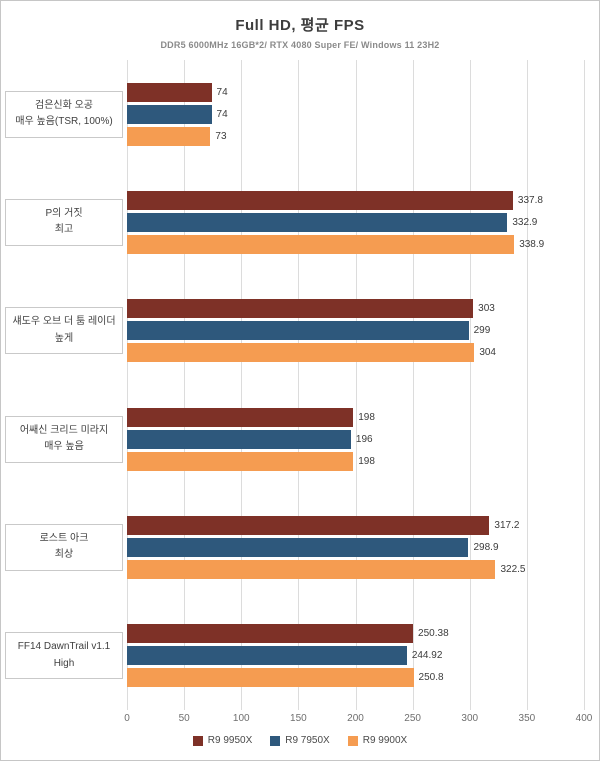  I want to click on bar-row: 244.92, so click(355, 656).